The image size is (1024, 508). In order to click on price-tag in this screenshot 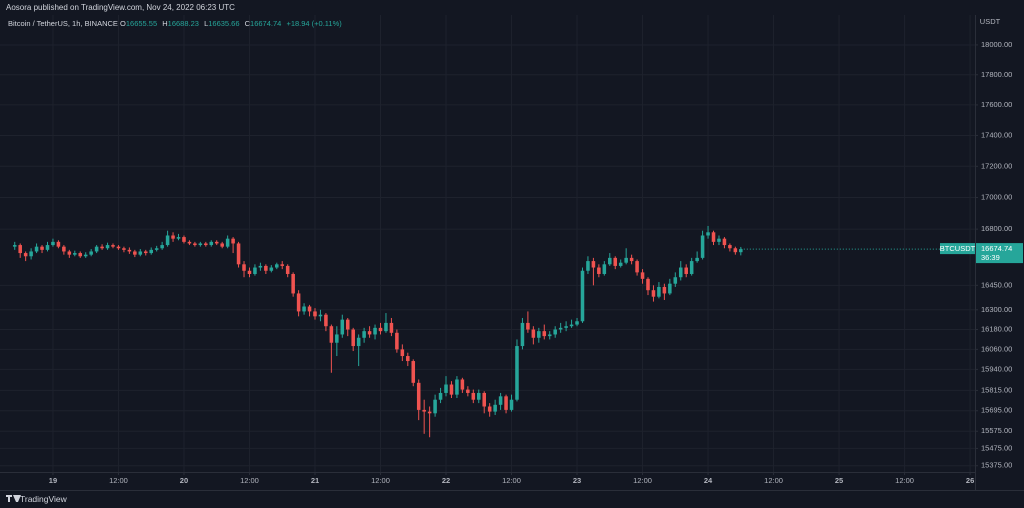, I will do `click(999, 253)`.